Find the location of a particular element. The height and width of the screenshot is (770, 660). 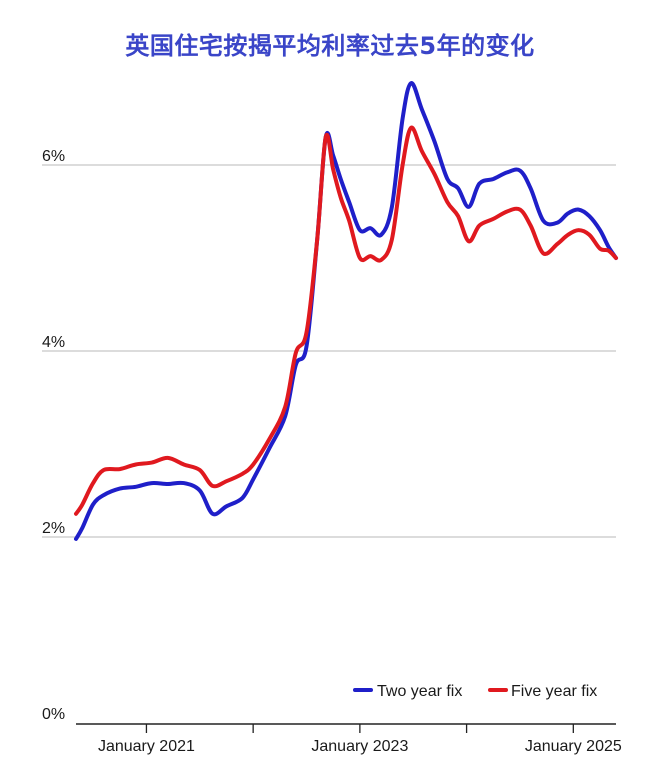

y-tick-label: 2% is located at coordinates (53, 528).